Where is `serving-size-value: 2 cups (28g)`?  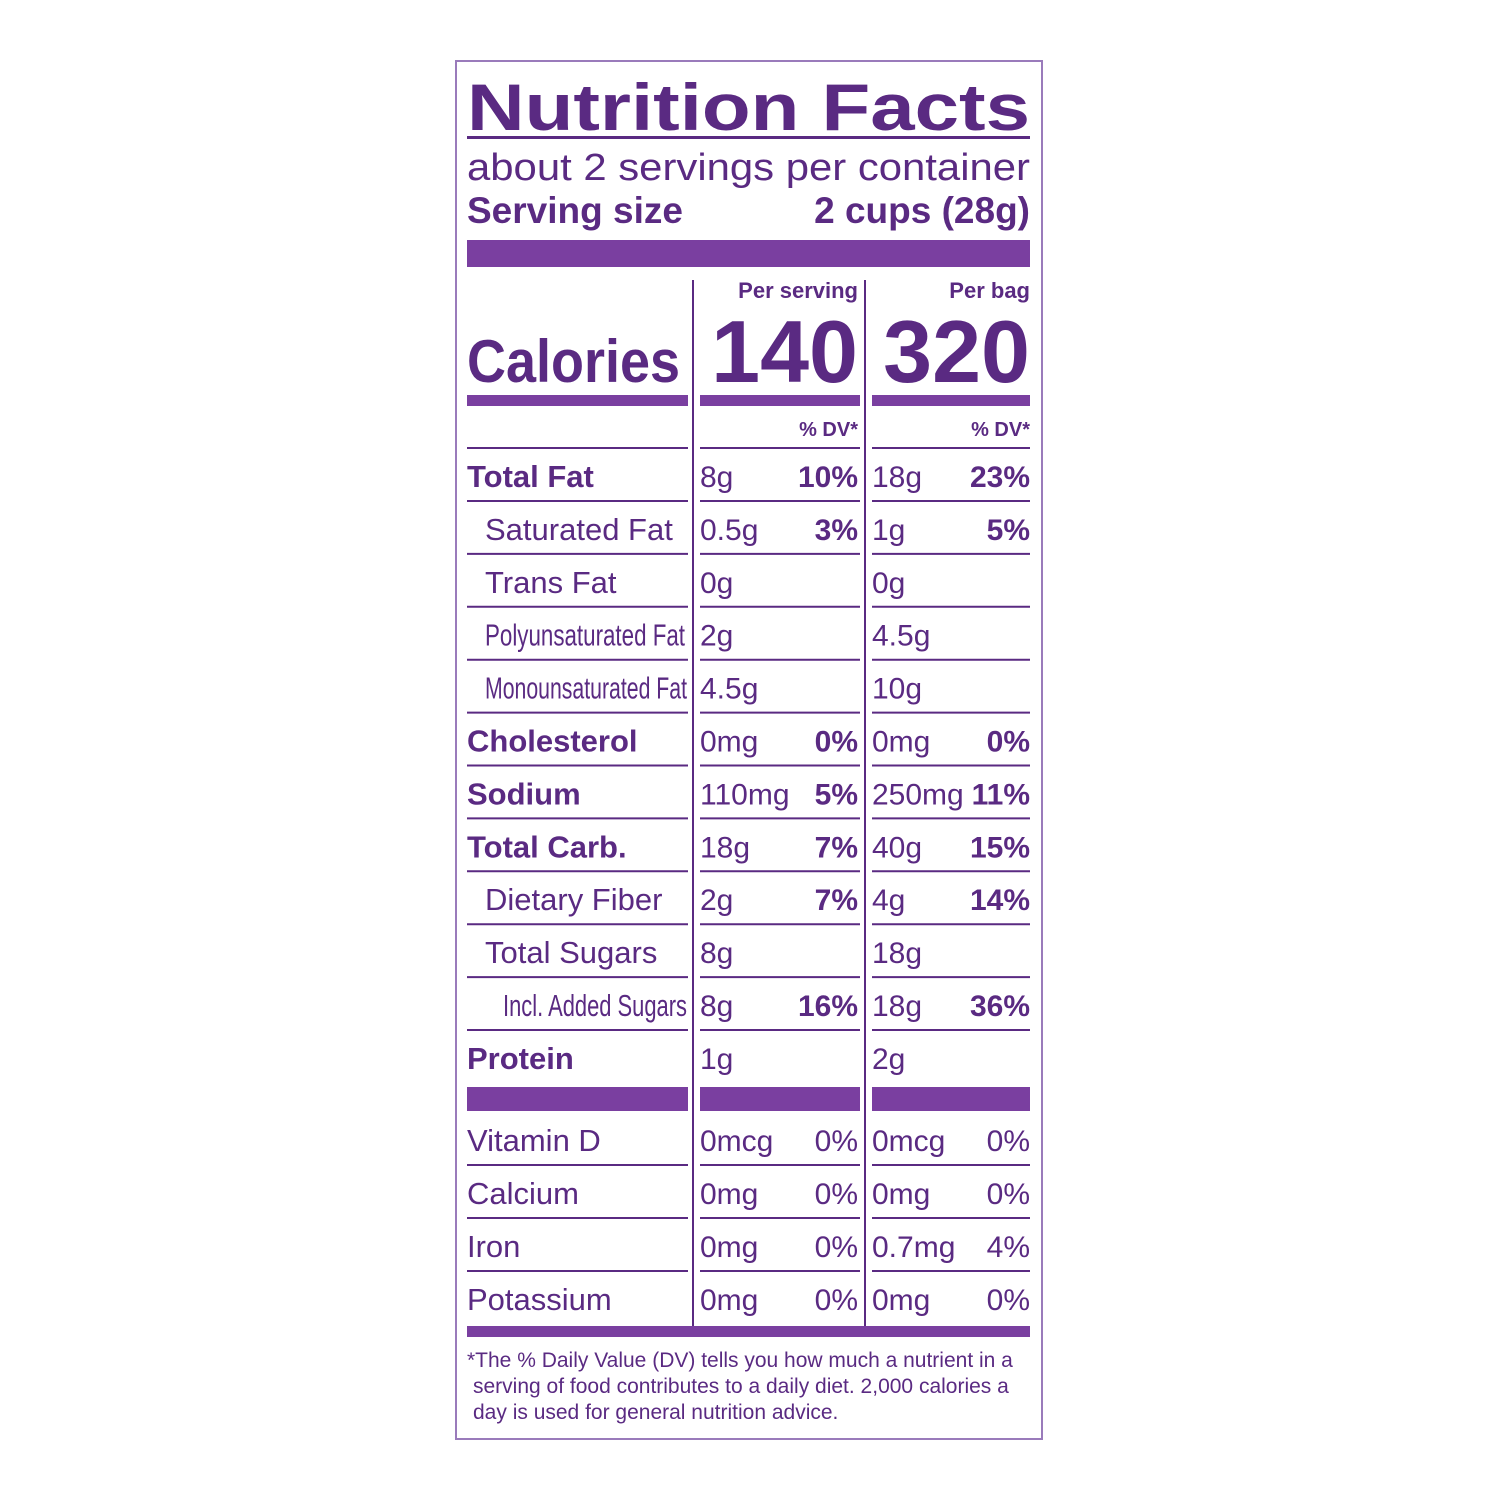
serving-size-value: 2 cups (28g) is located at coordinates (922, 210).